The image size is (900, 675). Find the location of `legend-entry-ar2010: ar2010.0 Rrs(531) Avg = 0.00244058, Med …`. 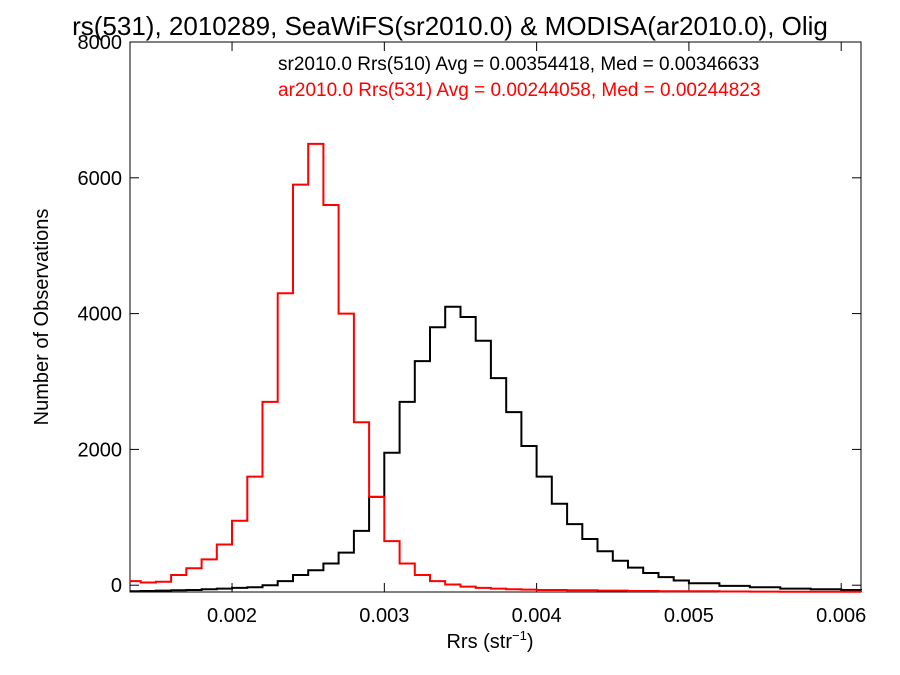

legend-entry-ar2010: ar2010.0 Rrs(531) Avg = 0.00244058, Med … is located at coordinates (519, 90).